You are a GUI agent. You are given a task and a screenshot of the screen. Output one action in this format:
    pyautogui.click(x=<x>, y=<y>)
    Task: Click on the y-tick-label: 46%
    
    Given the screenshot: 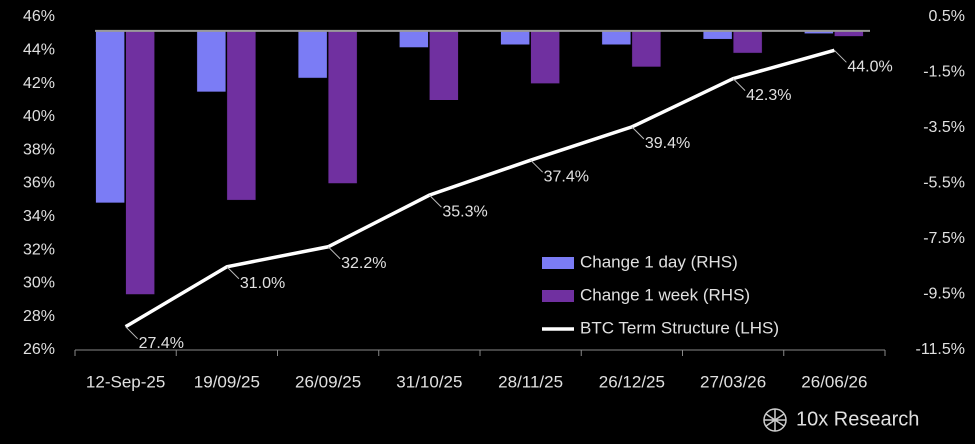 What is the action you would take?
    pyautogui.click(x=39, y=16)
    